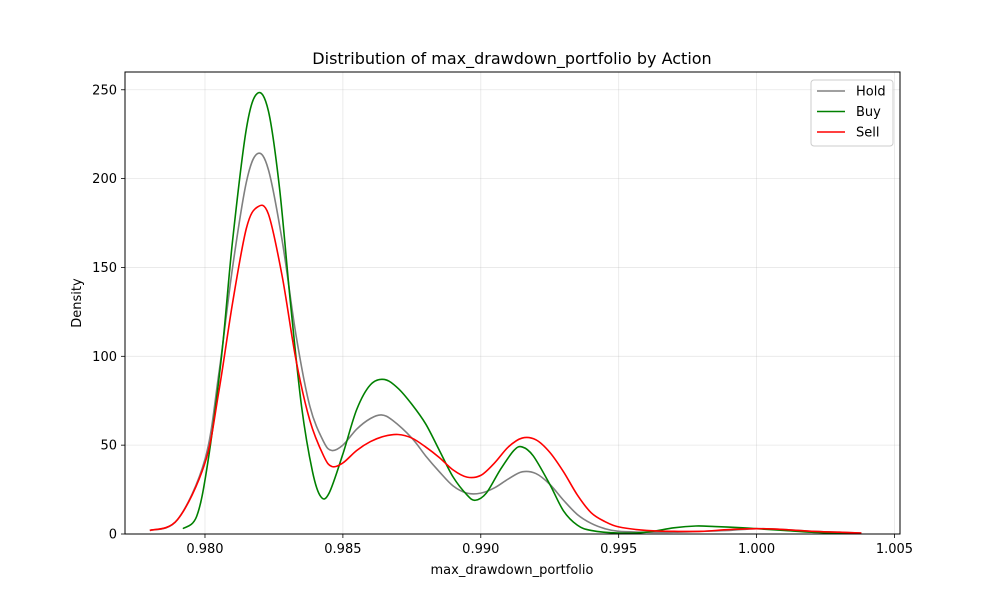 The width and height of the screenshot is (1000, 600). What do you see at coordinates (867, 133) in the screenshot?
I see `legend-label-sell: Sell` at bounding box center [867, 133].